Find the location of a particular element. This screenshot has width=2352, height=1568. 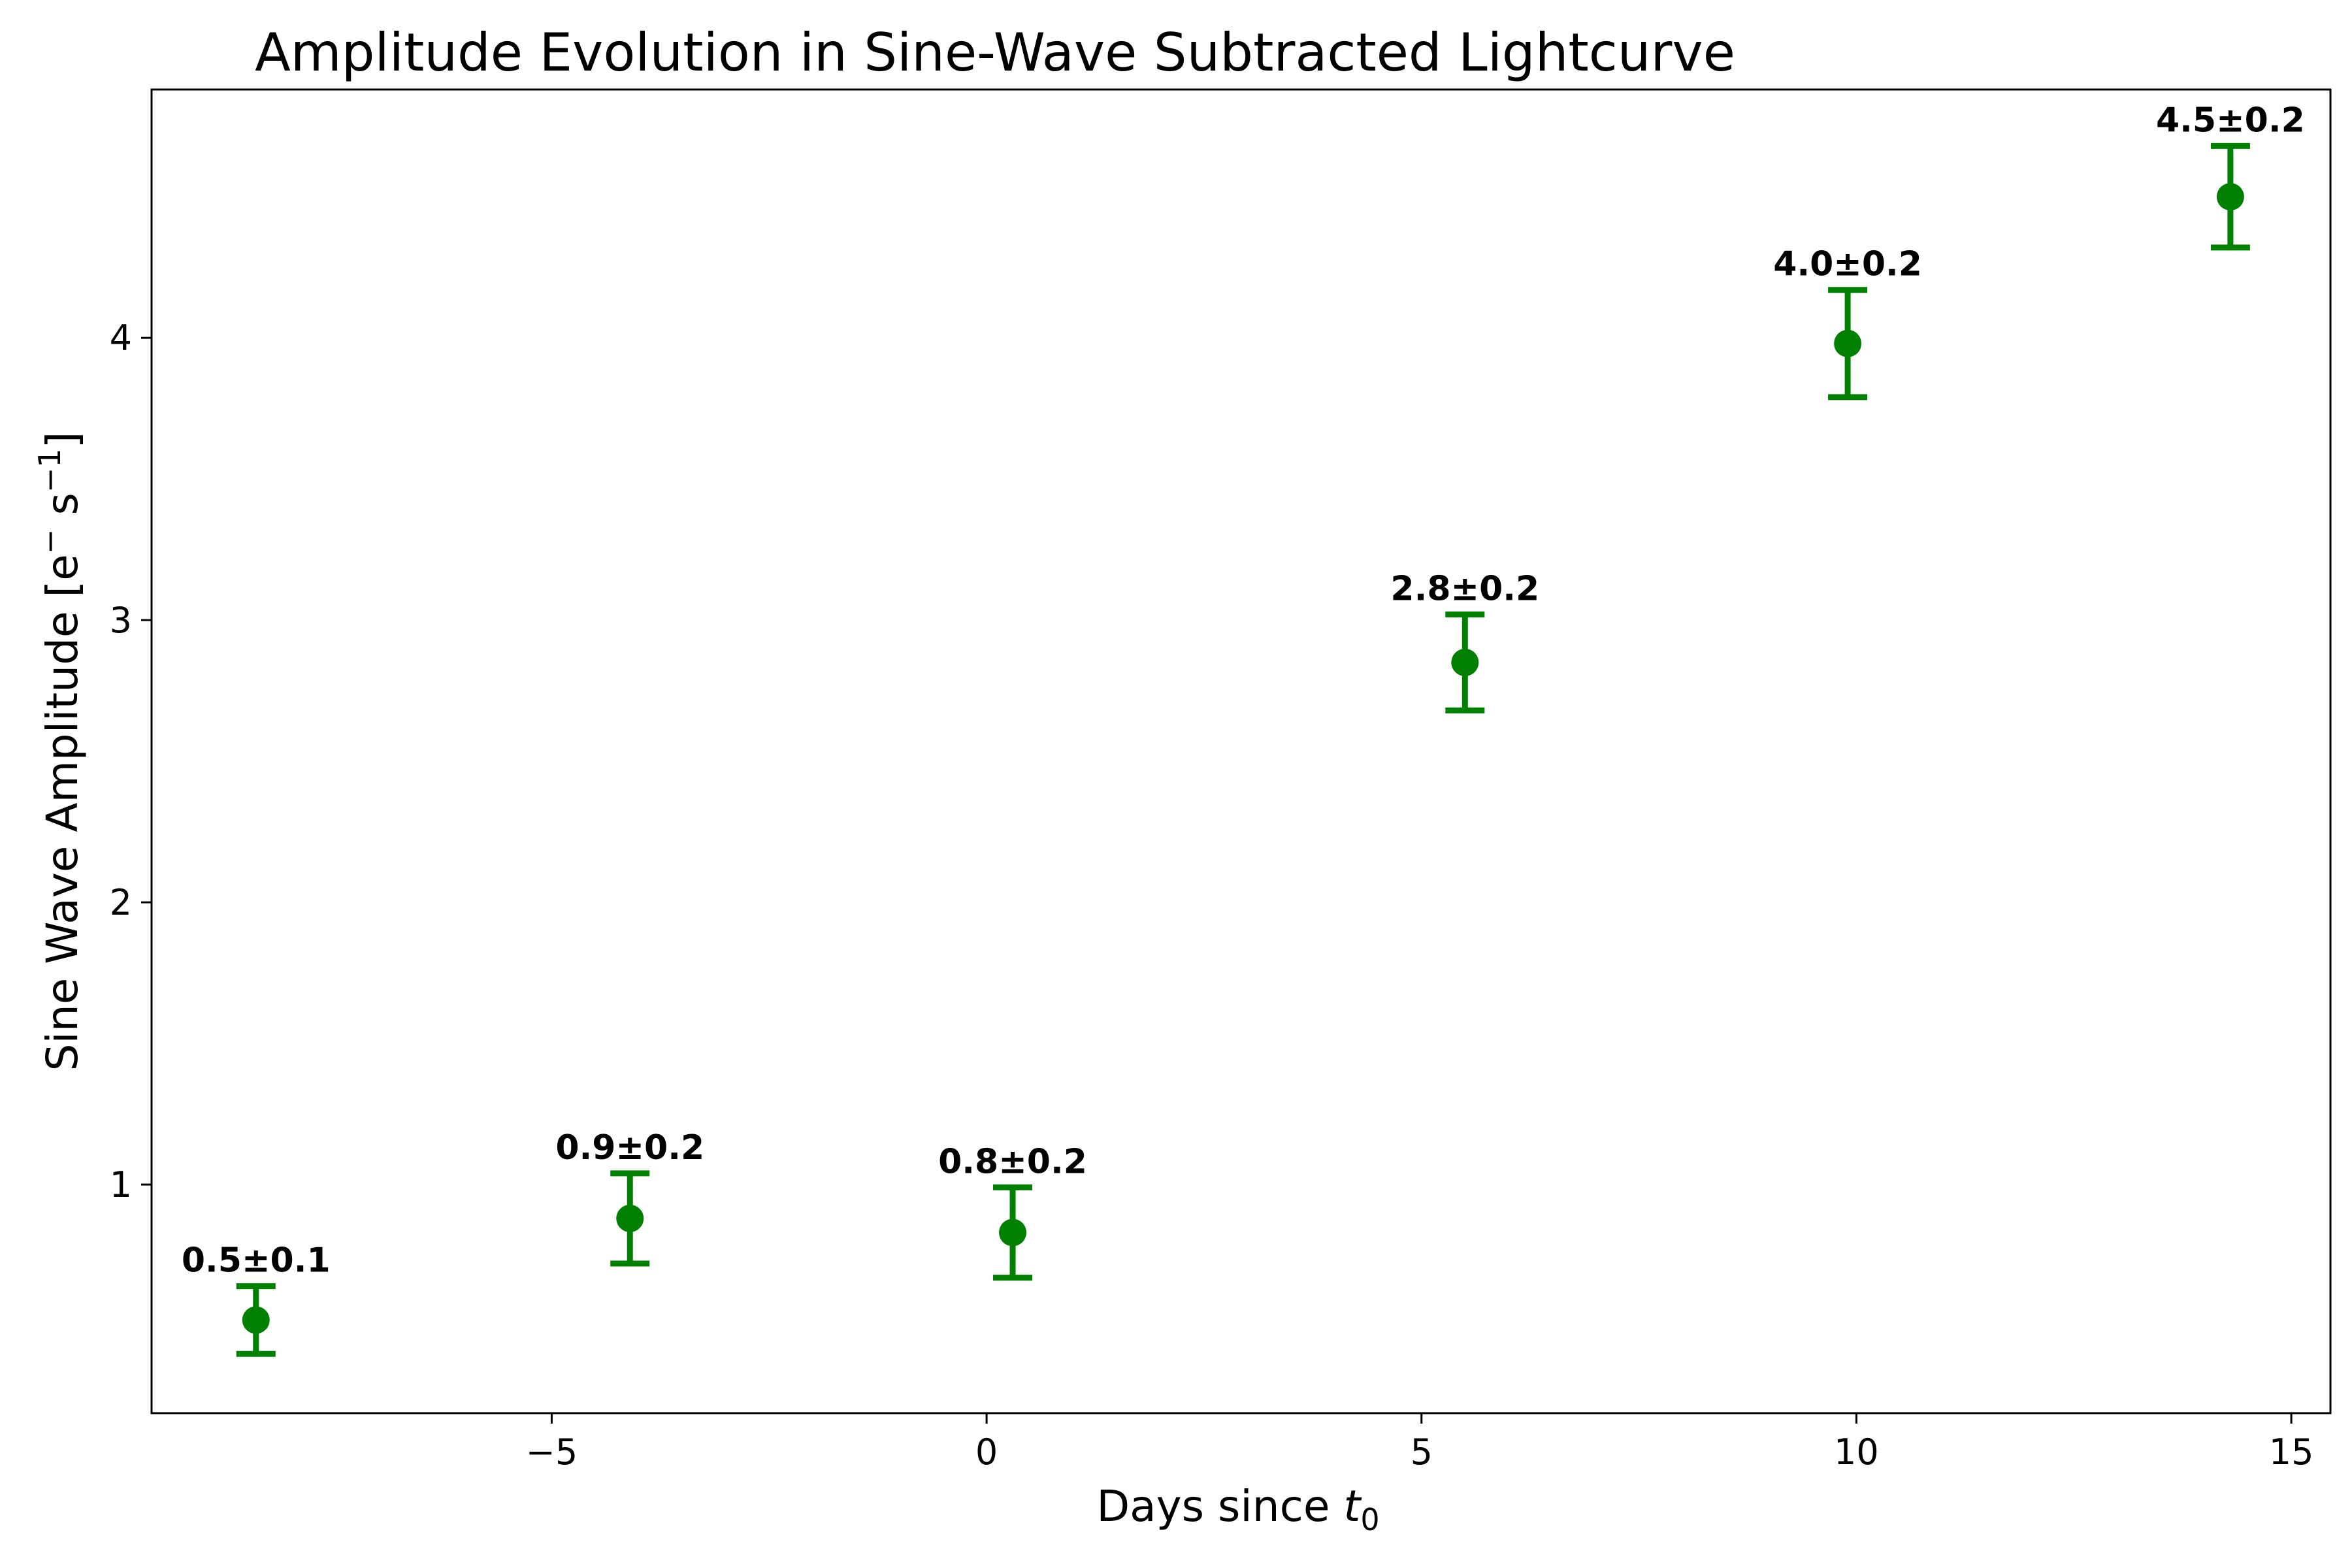

x-tick-label: 10 is located at coordinates (1856, 1452).